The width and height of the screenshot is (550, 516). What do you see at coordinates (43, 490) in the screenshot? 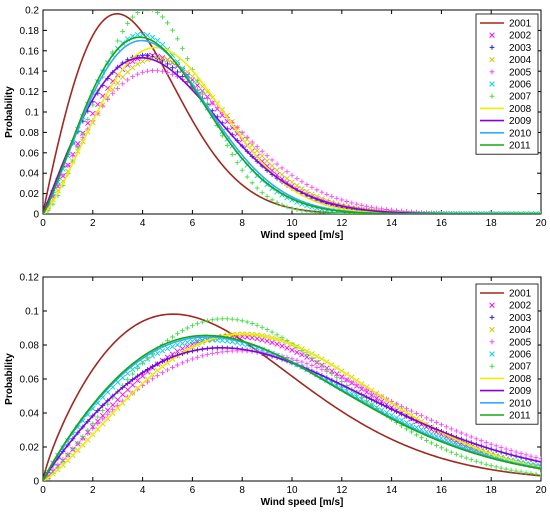
I see `x-tick-label: 0` at bounding box center [43, 490].